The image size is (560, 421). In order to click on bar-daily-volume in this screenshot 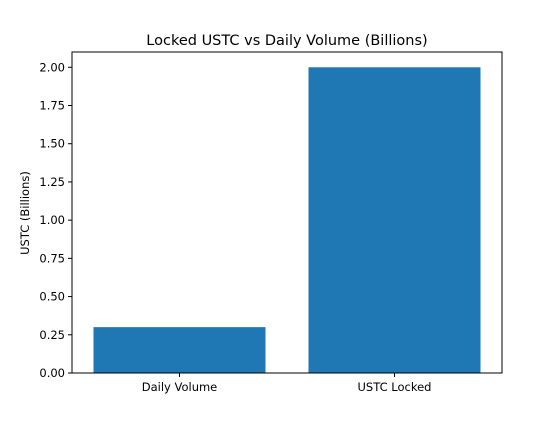, I will do `click(179, 350)`.